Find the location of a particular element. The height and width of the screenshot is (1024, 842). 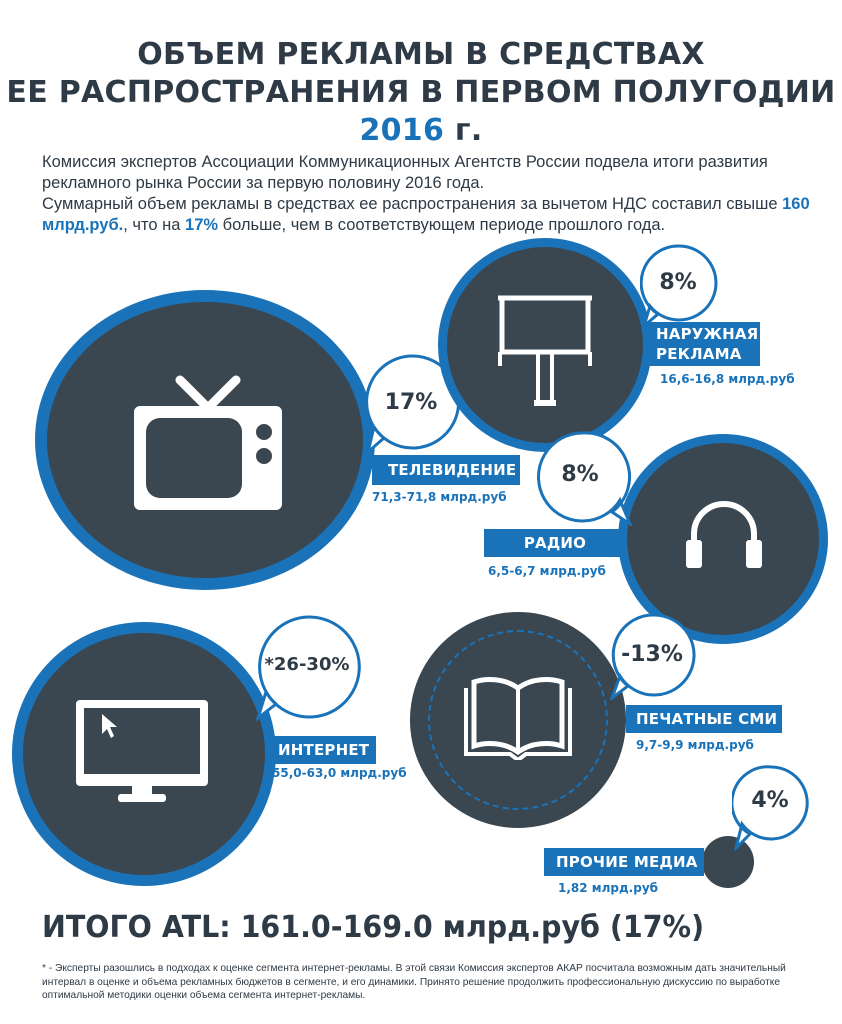

billboard-icon is located at coordinates (545, 353).